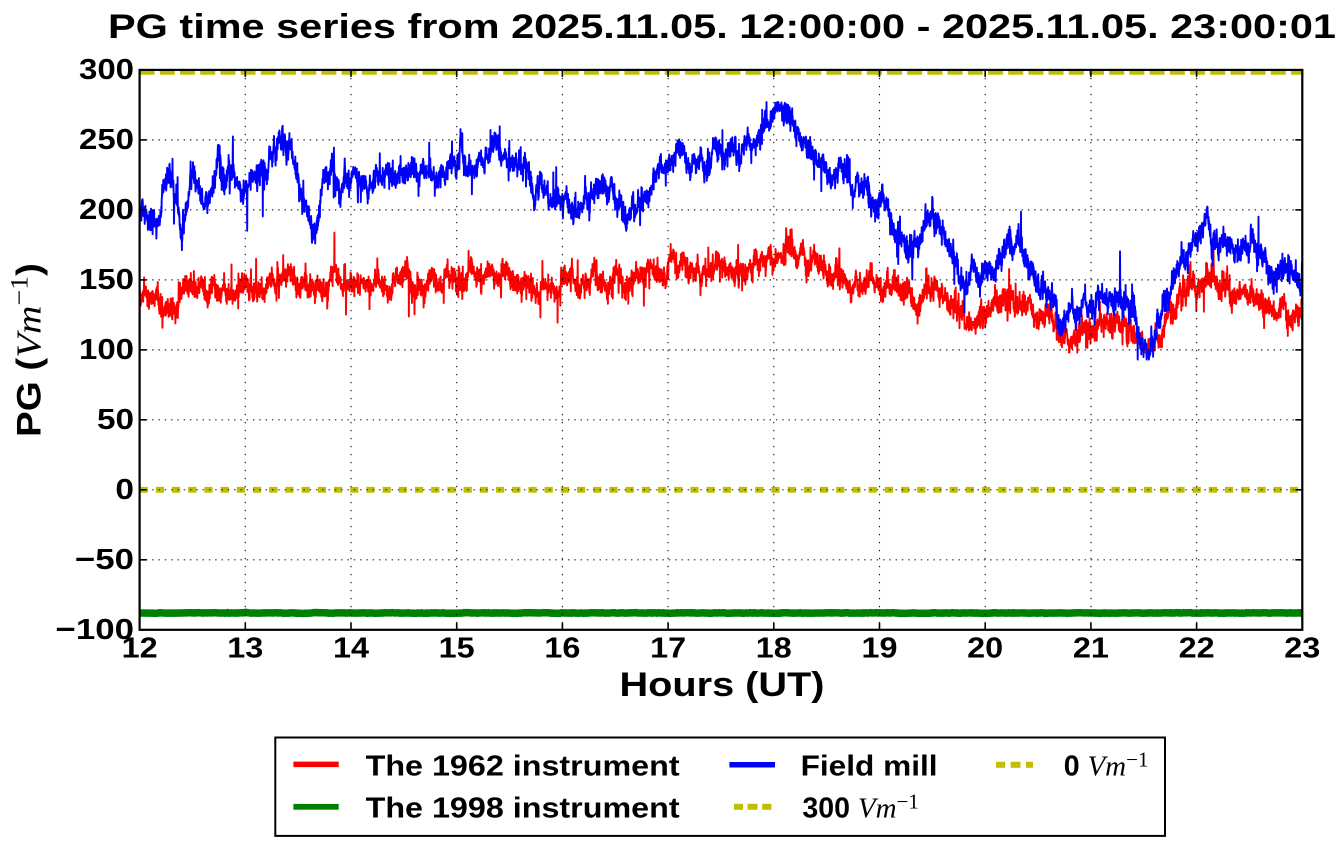 This screenshot has width=1341, height=844. I want to click on svg-text: 100, so click(106, 350).